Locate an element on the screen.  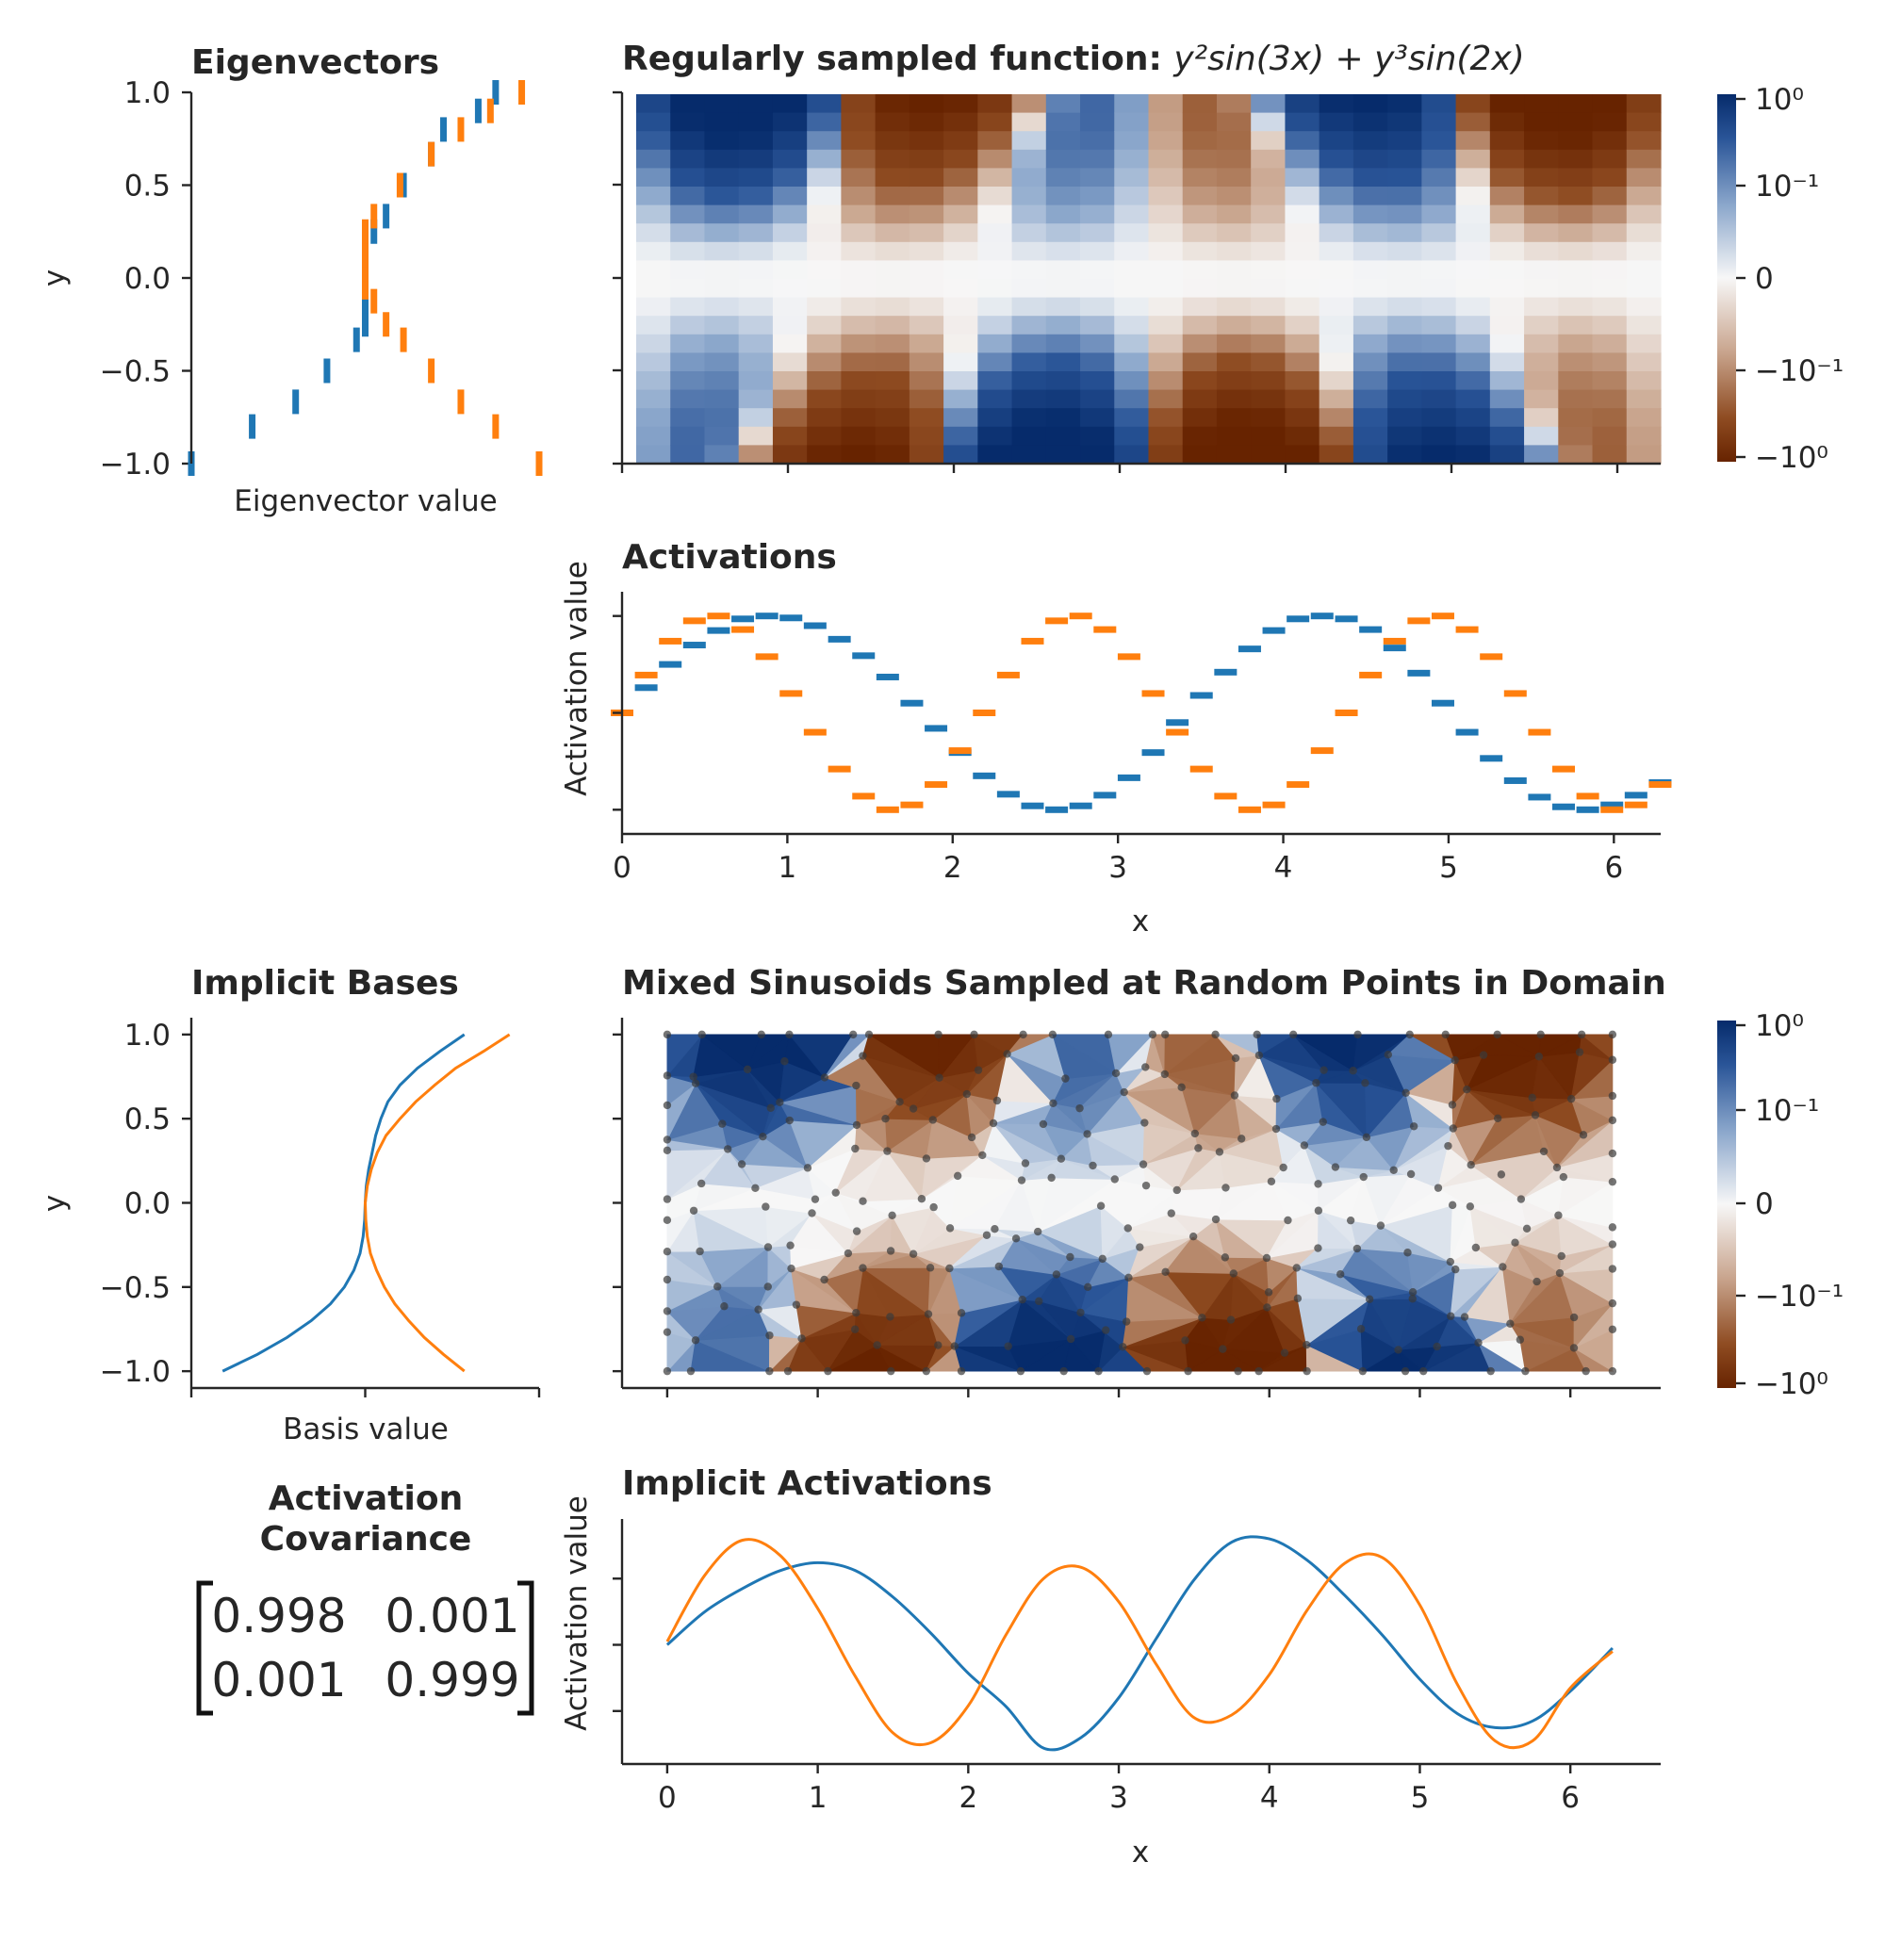
random-mesh-points is located at coordinates (1140, 1203).